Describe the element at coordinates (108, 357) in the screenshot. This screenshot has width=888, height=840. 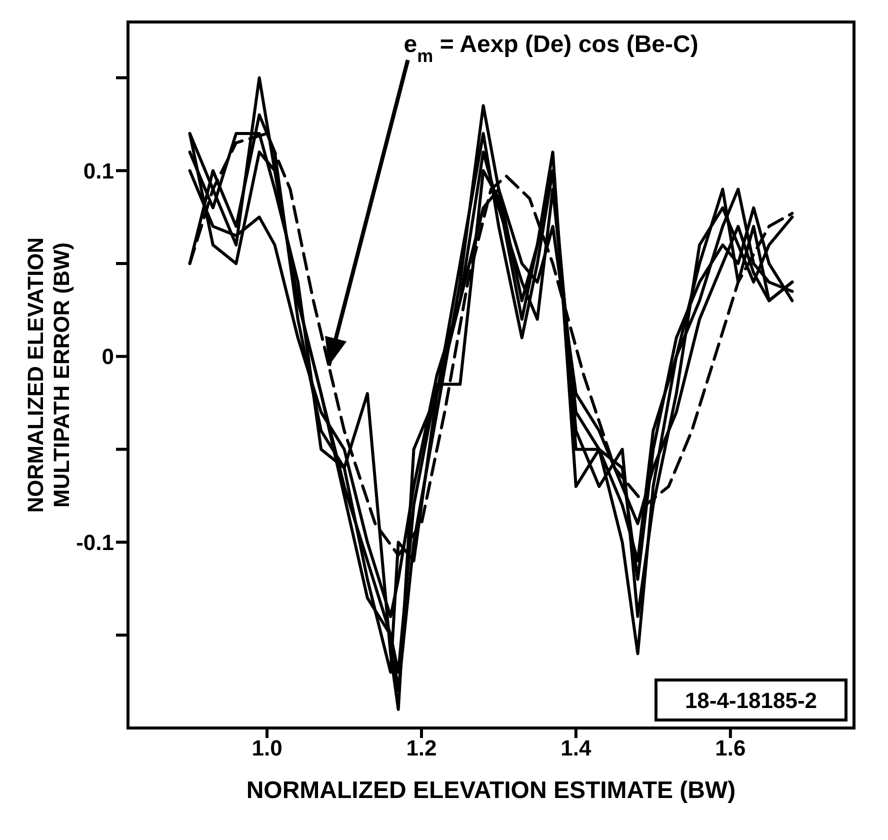
I see `y-tick-label: 0` at that location.